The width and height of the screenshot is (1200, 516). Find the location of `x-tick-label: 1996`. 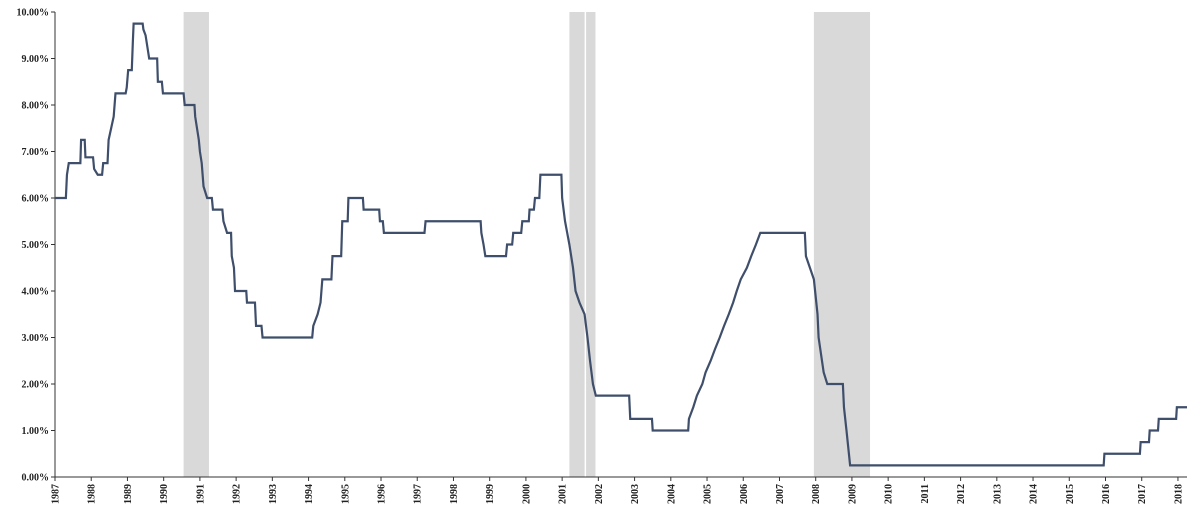

x-tick-label: 1996 is located at coordinates (382, 494).